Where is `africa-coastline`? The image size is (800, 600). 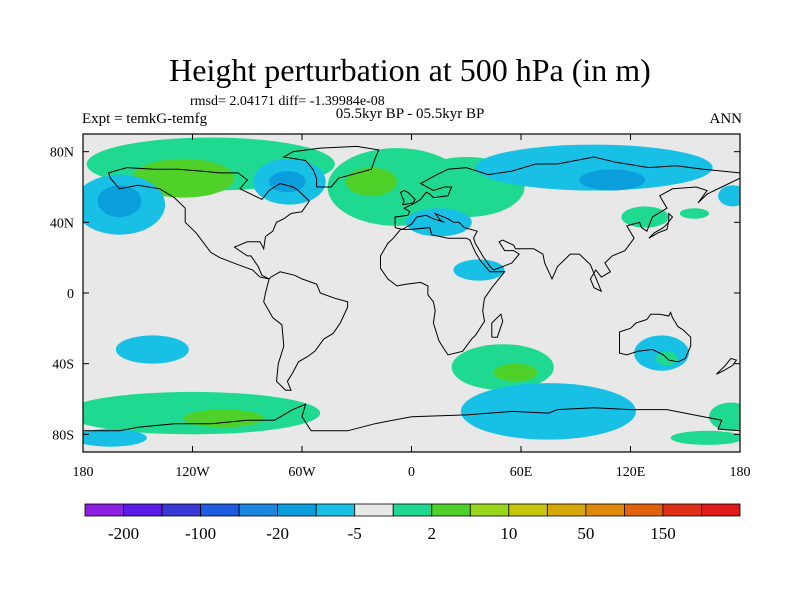 africa-coastline is located at coordinates (443, 291).